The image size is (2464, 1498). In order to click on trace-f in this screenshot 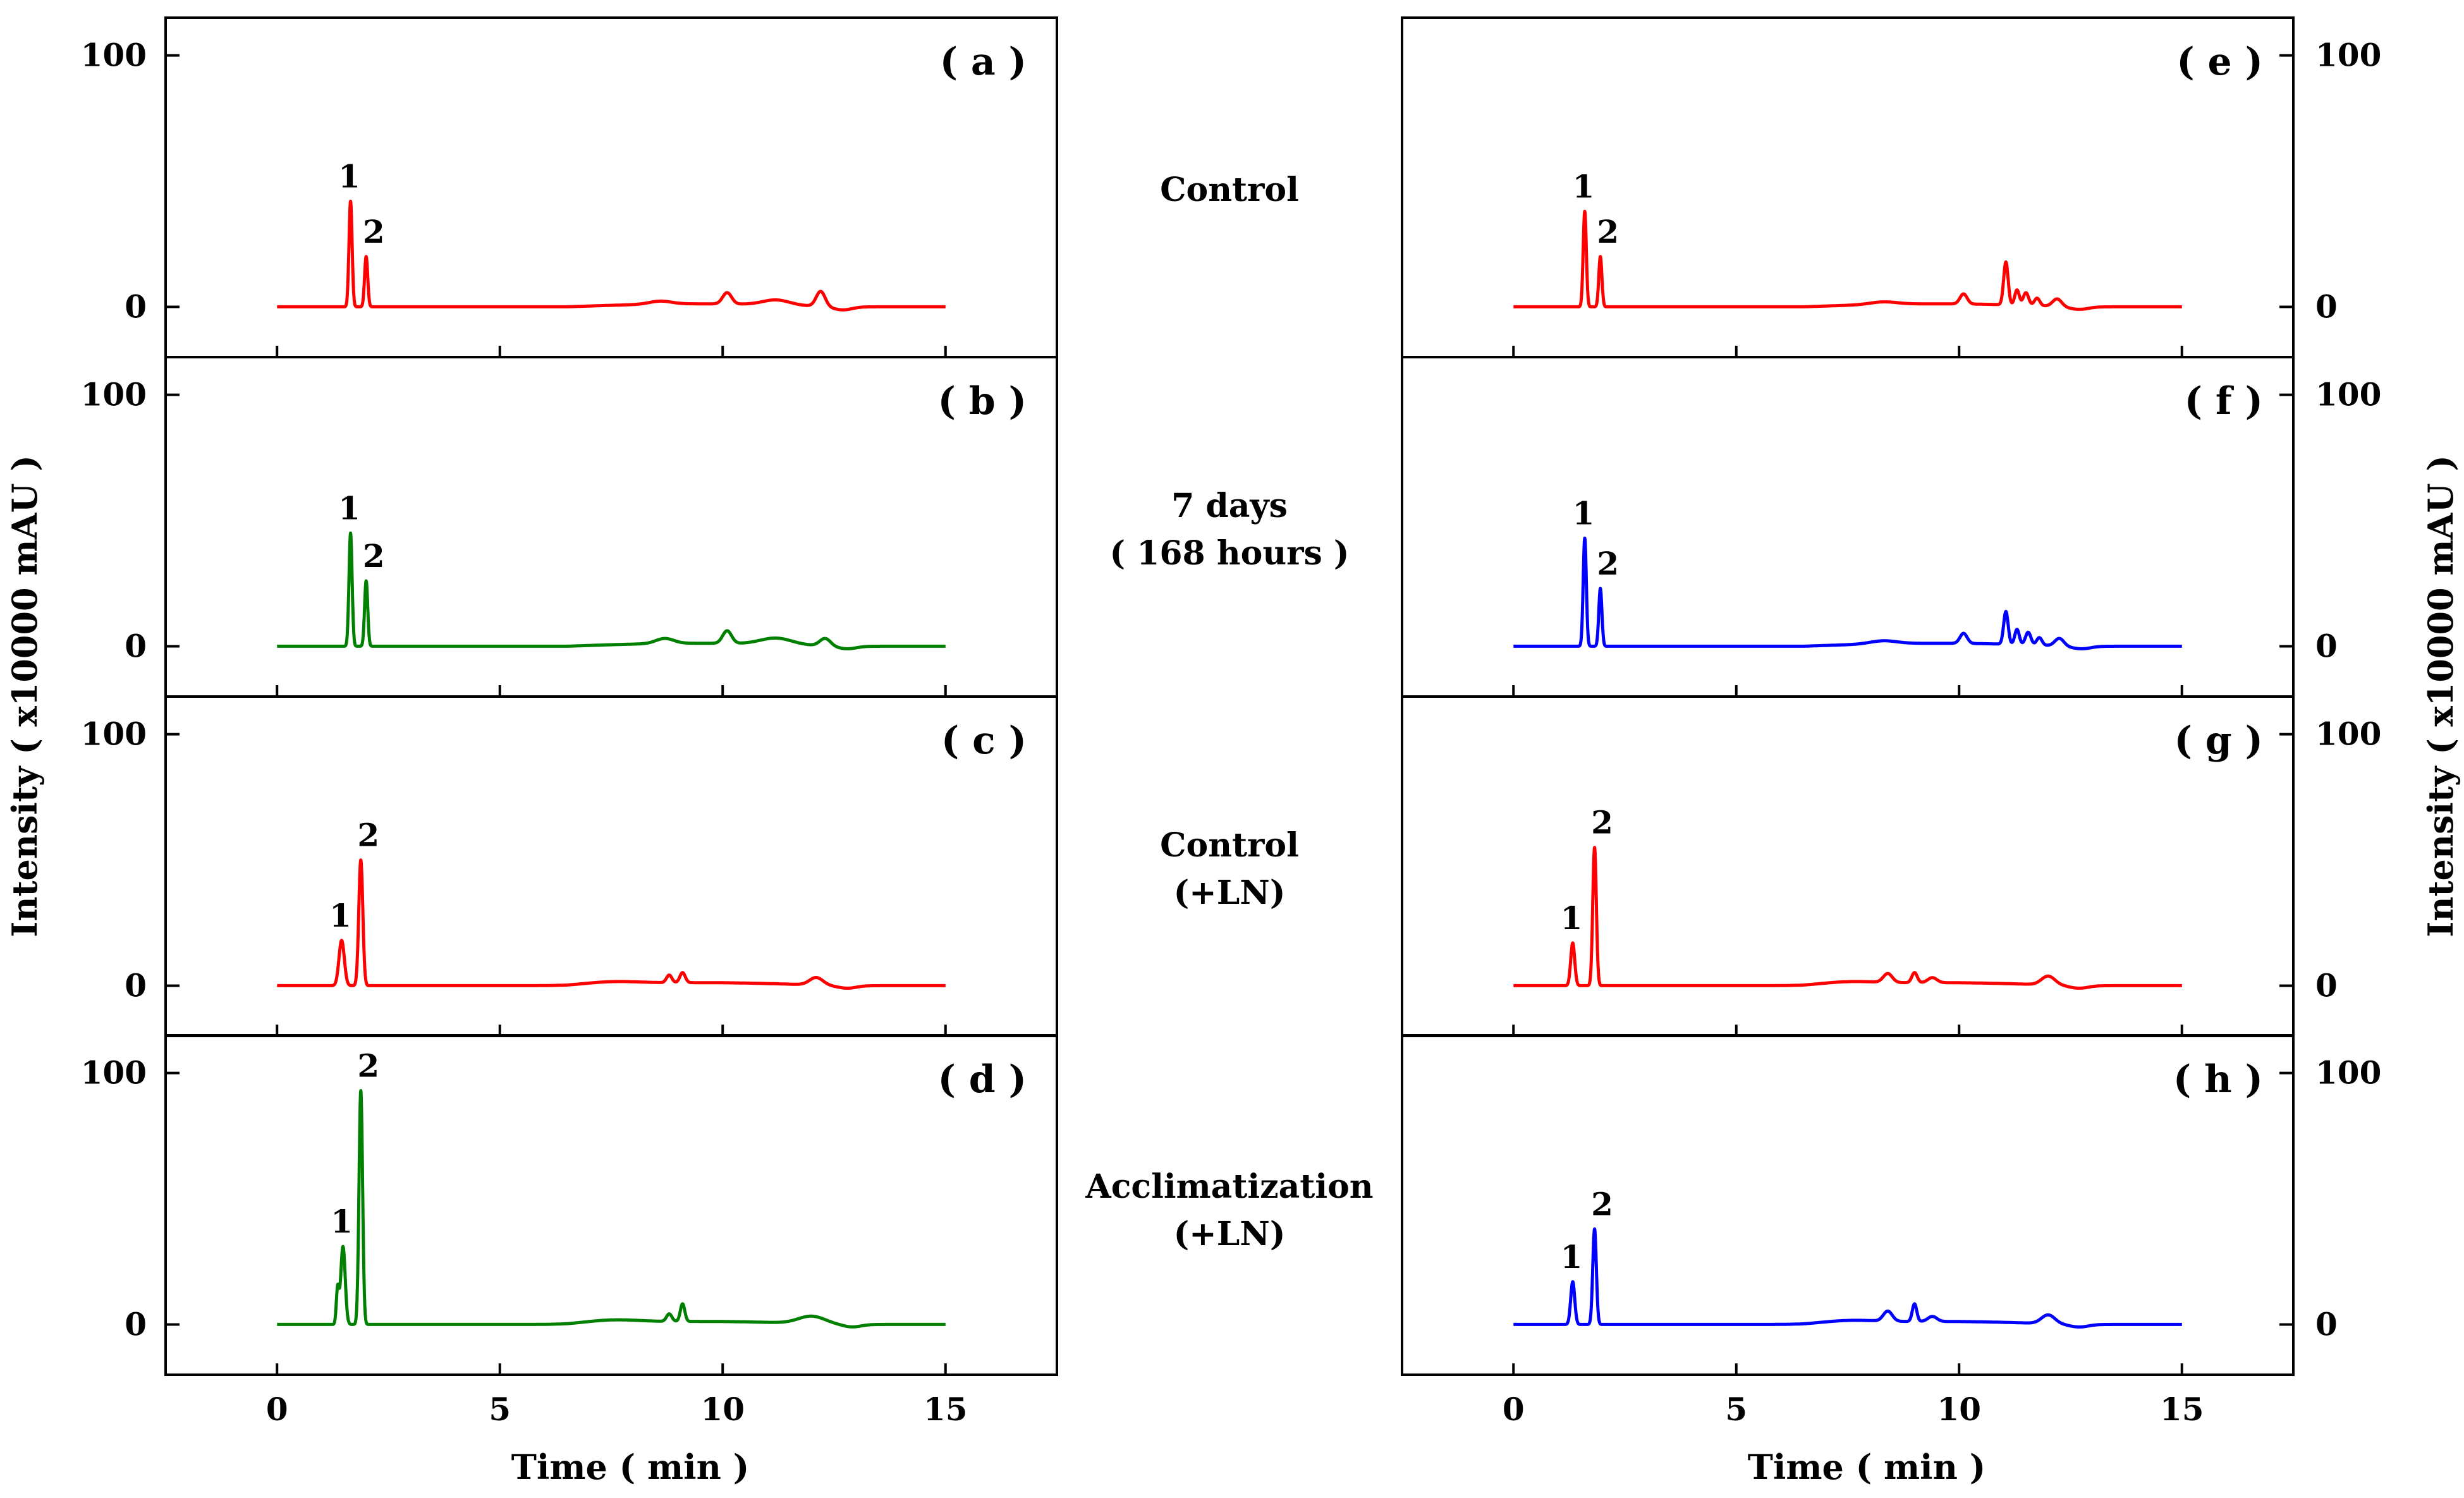, I will do `click(1848, 593)`.